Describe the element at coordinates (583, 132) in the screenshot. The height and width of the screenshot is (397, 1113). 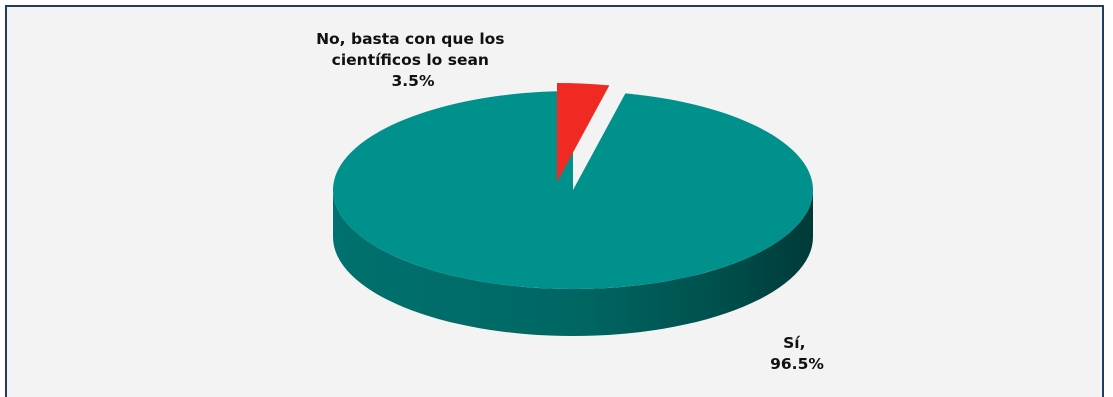
I see `slice-no` at that location.